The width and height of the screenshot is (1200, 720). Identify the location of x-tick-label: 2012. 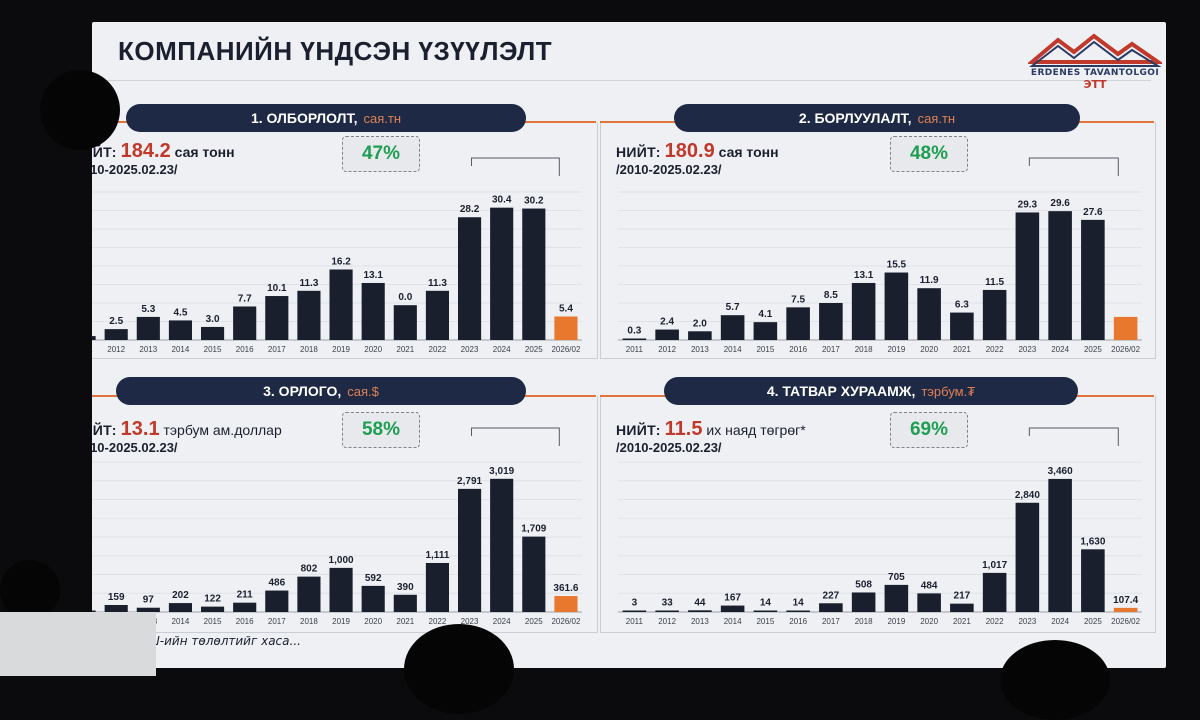
(667, 349).